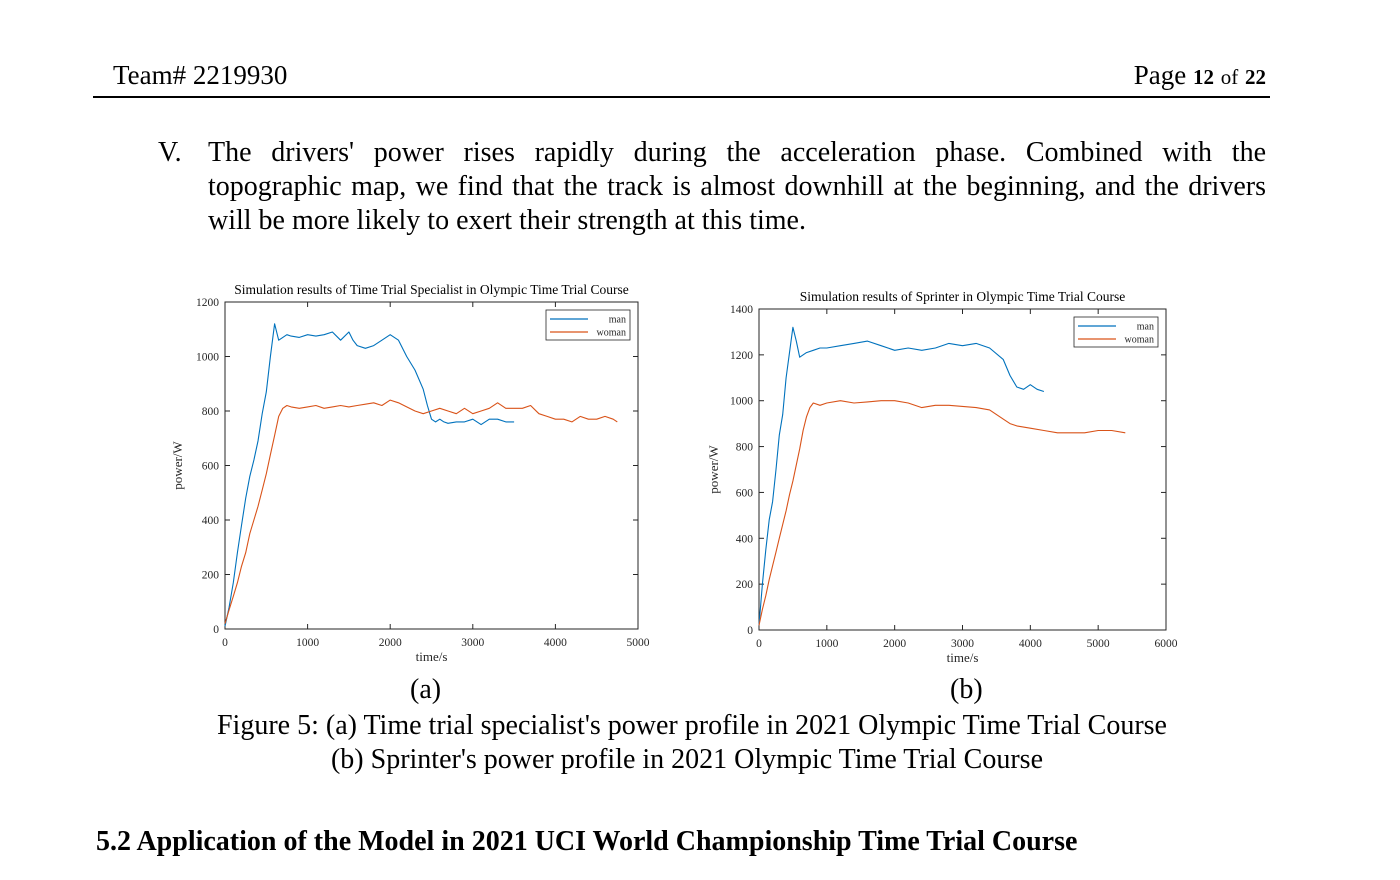  I want to click on list-numeral: V., so click(170, 153).